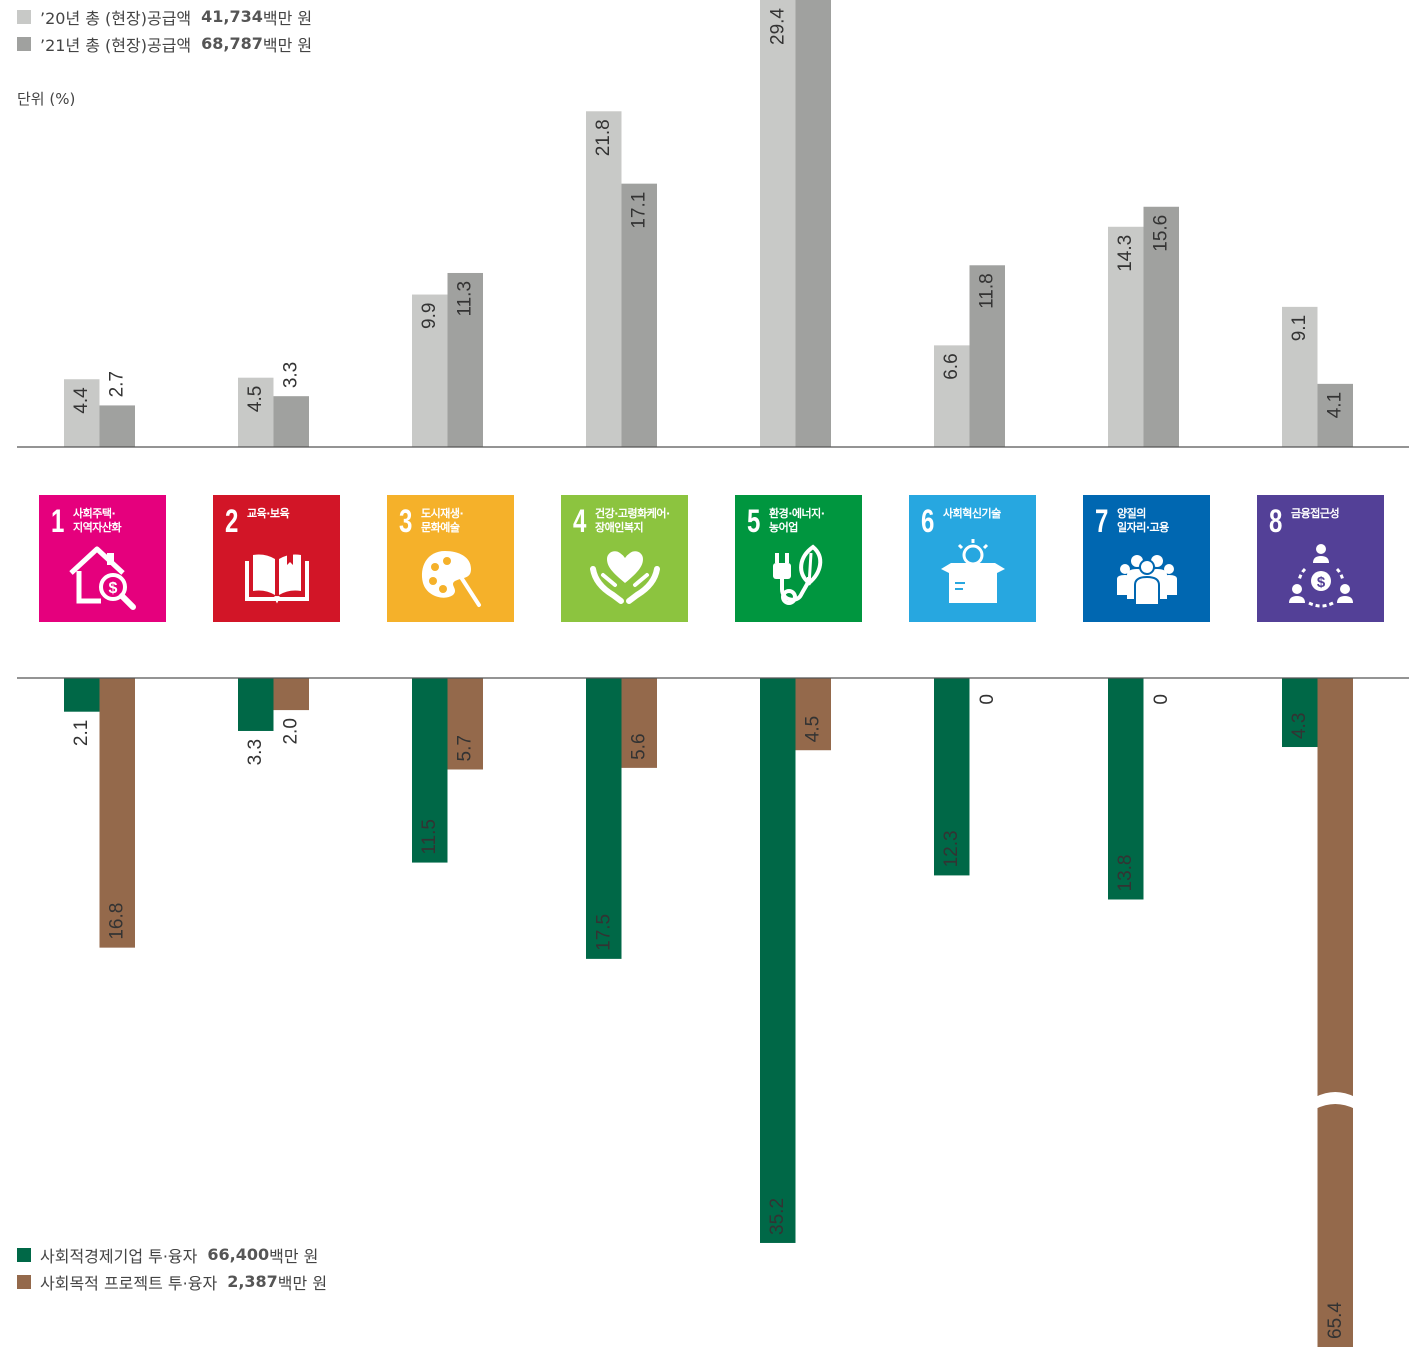 The height and width of the screenshot is (1347, 1409). What do you see at coordinates (268, 513) in the screenshot?
I see `category-label: 교육·보육` at bounding box center [268, 513].